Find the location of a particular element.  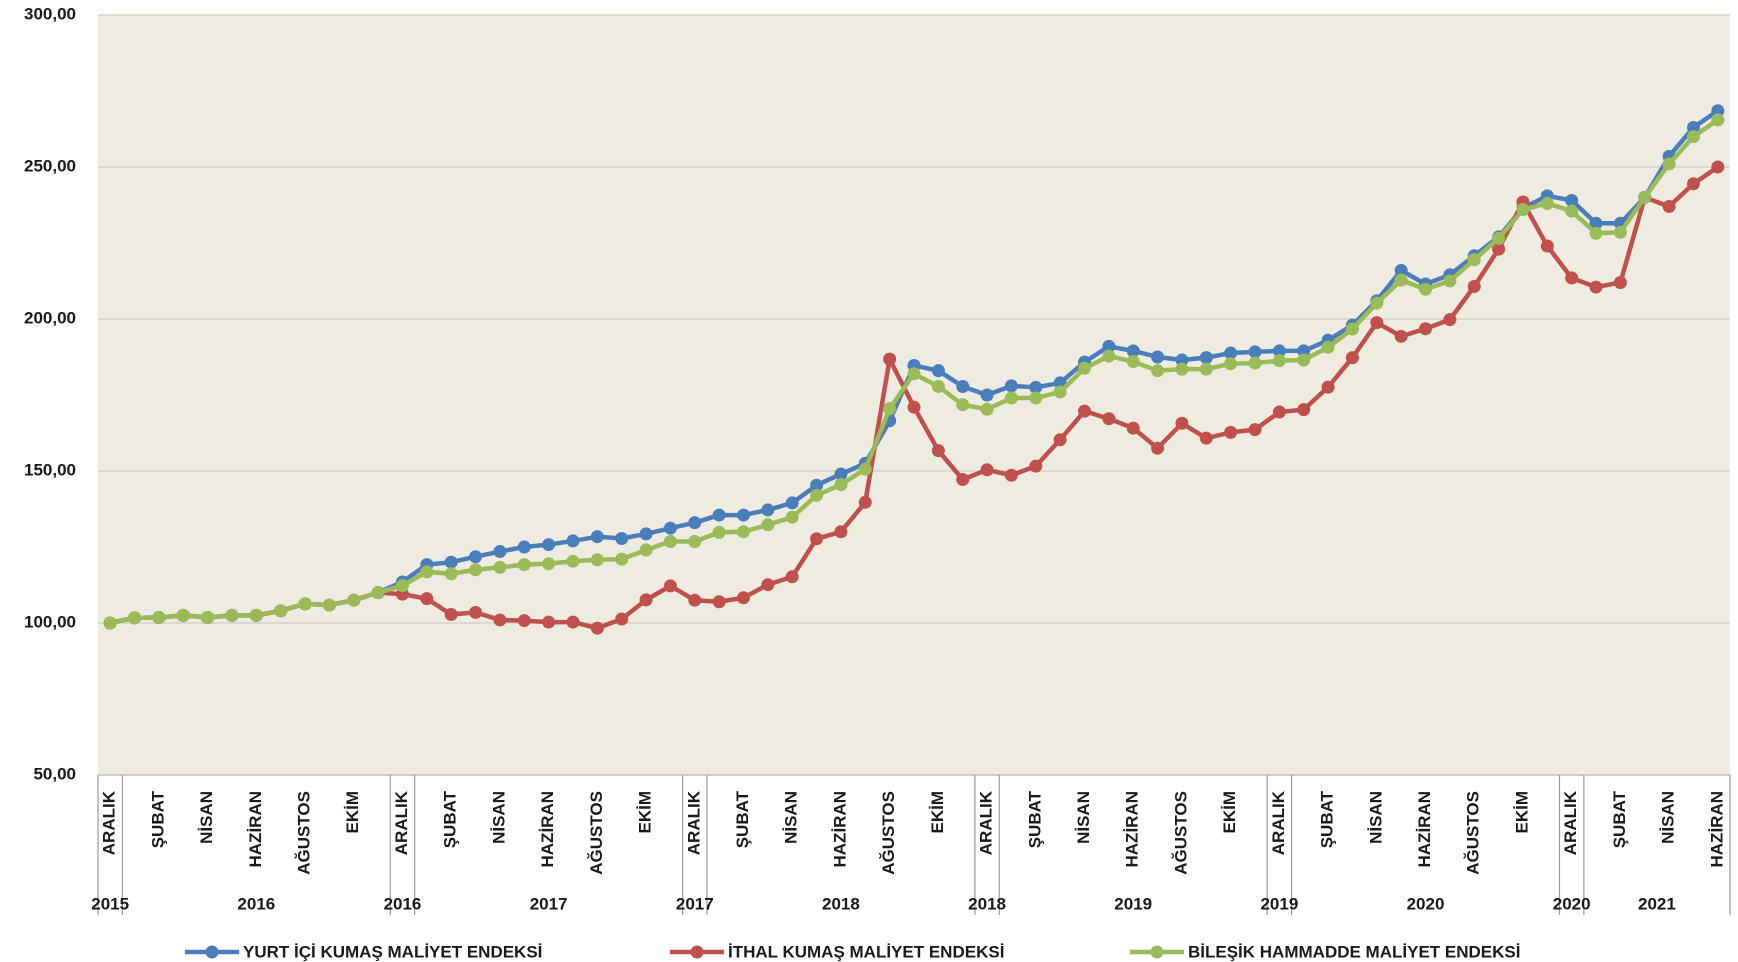

y-tick-label: 250,00 is located at coordinates (50, 165).